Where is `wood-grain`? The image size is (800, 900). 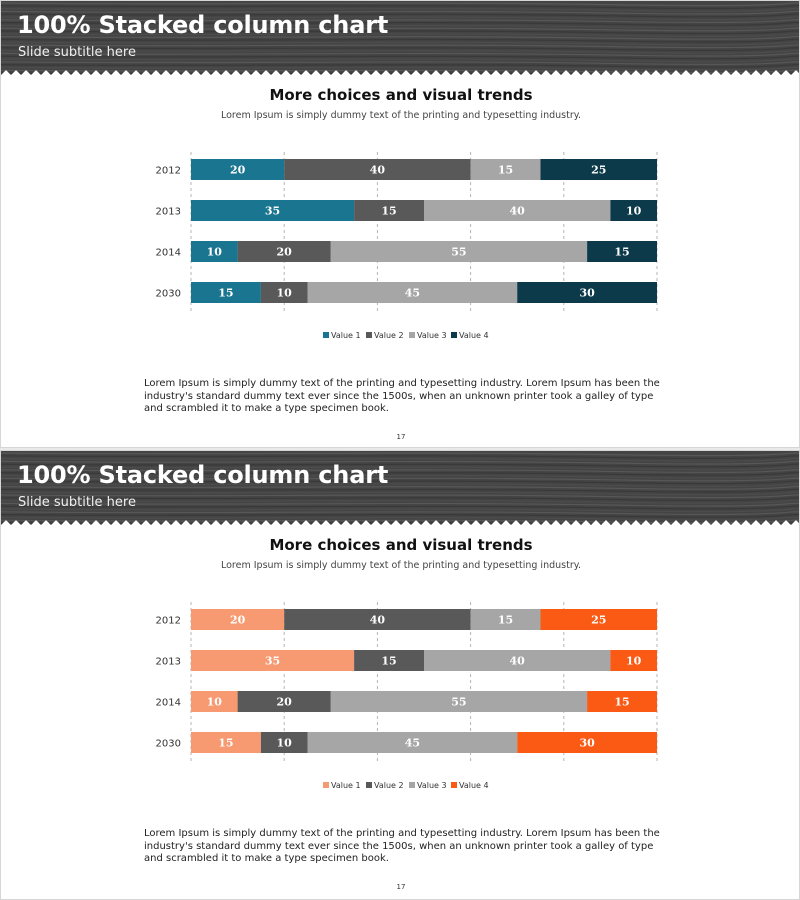
wood-grain is located at coordinates (400, 38).